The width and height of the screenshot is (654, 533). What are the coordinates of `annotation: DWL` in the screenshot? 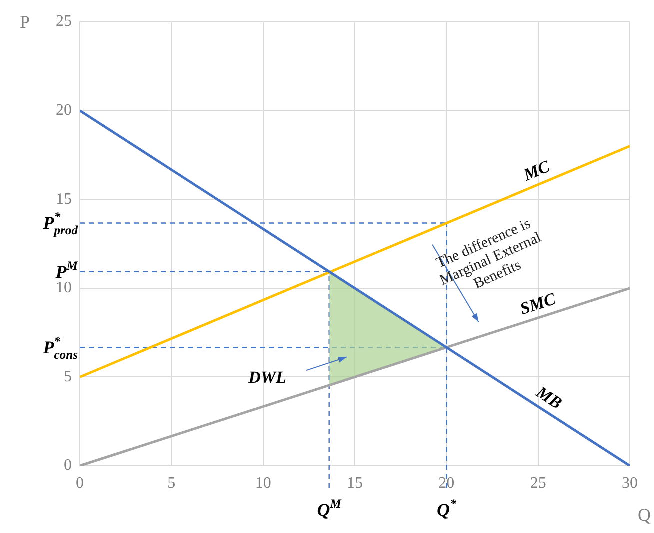 It's located at (267, 378).